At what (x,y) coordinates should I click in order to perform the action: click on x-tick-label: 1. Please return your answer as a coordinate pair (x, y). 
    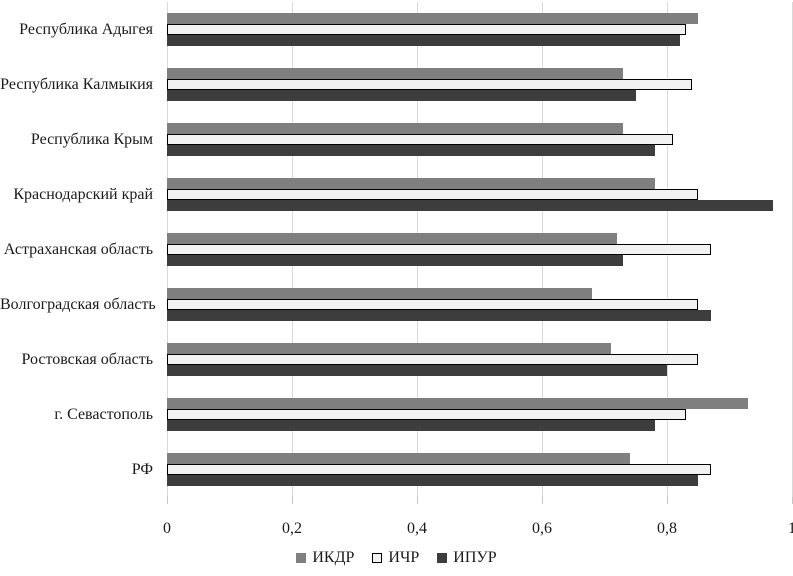
    Looking at the image, I should click on (790, 528).